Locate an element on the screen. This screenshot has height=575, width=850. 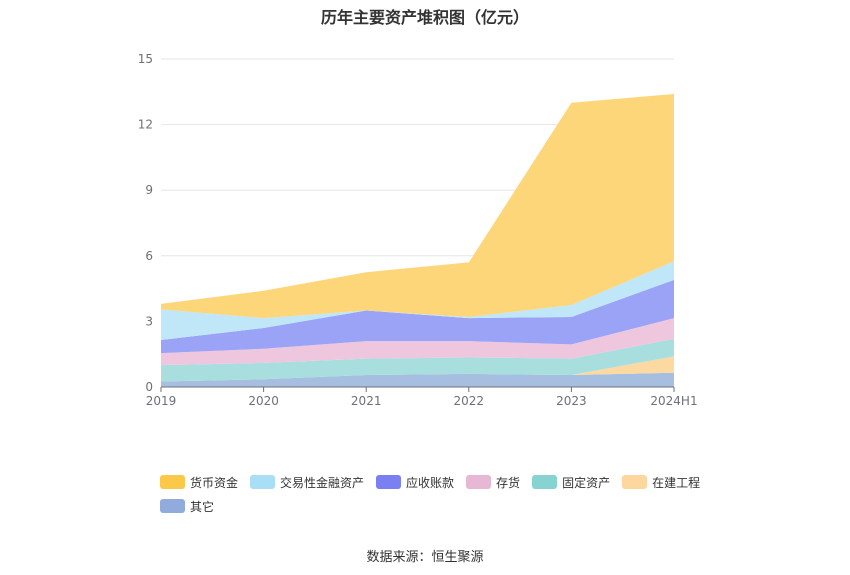
data-source: 数据来源：恒生聚源 is located at coordinates (425, 557).